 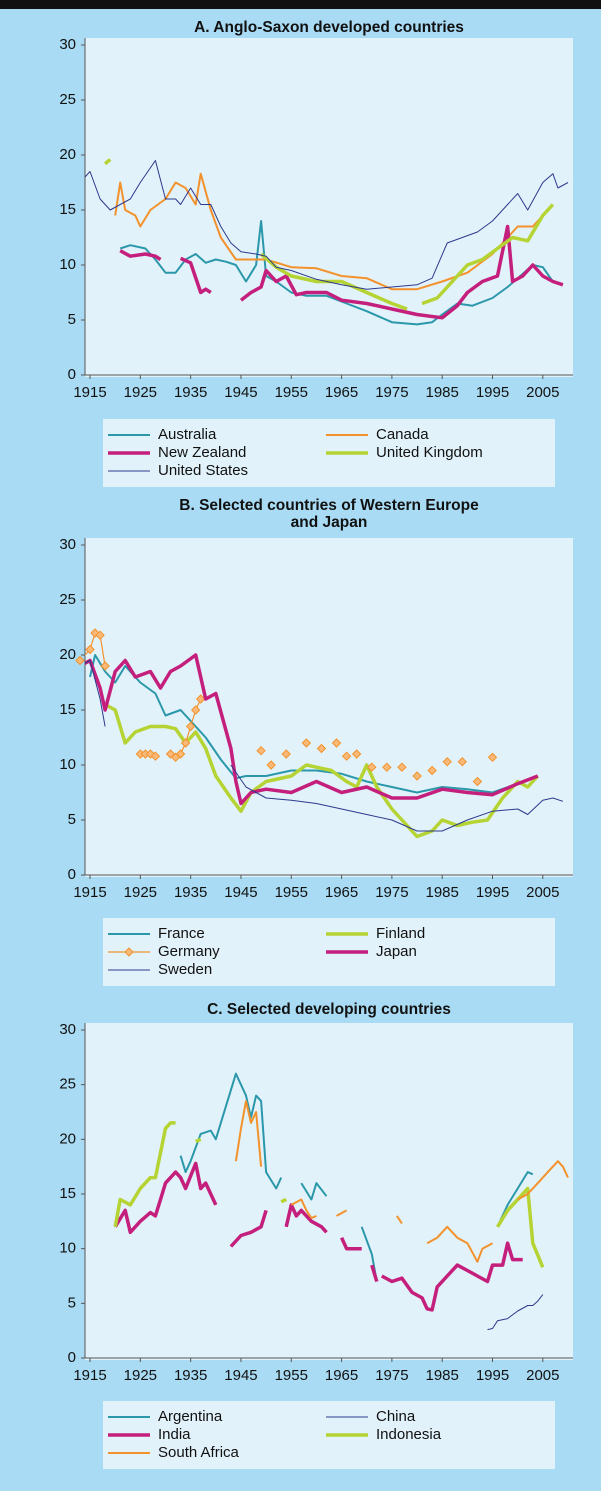 I want to click on top-bar, so click(x=300, y=4).